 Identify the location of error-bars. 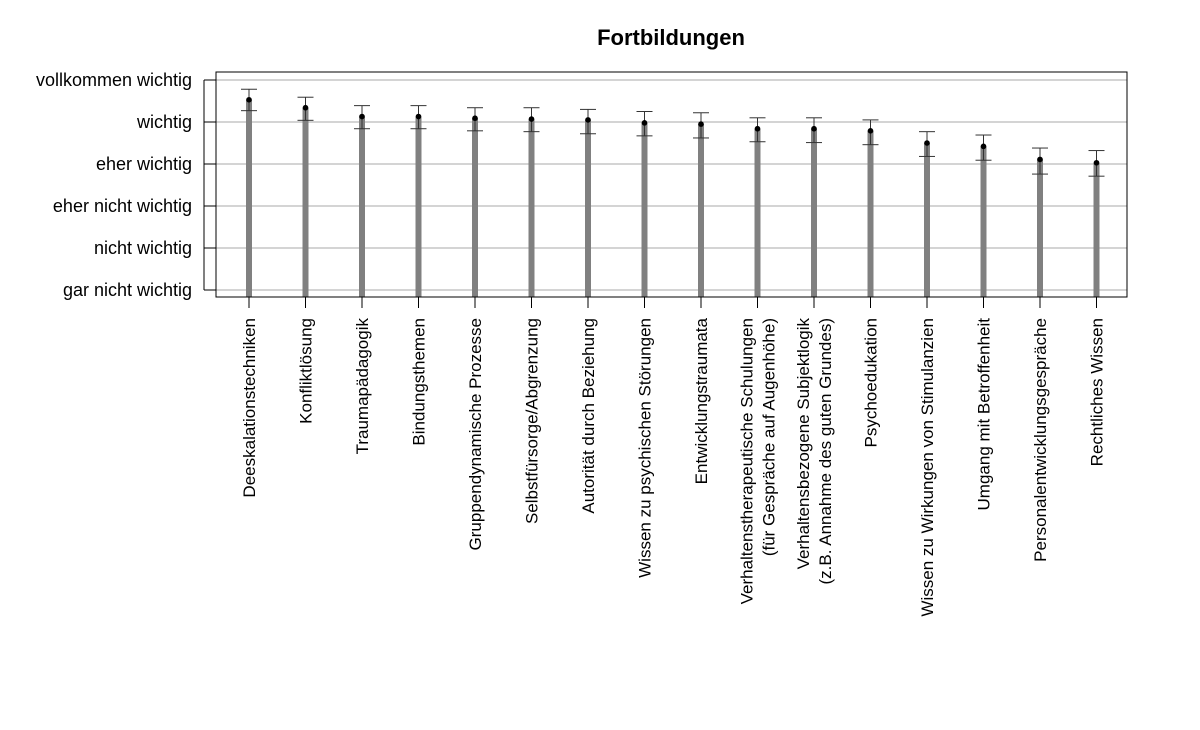
(673, 132).